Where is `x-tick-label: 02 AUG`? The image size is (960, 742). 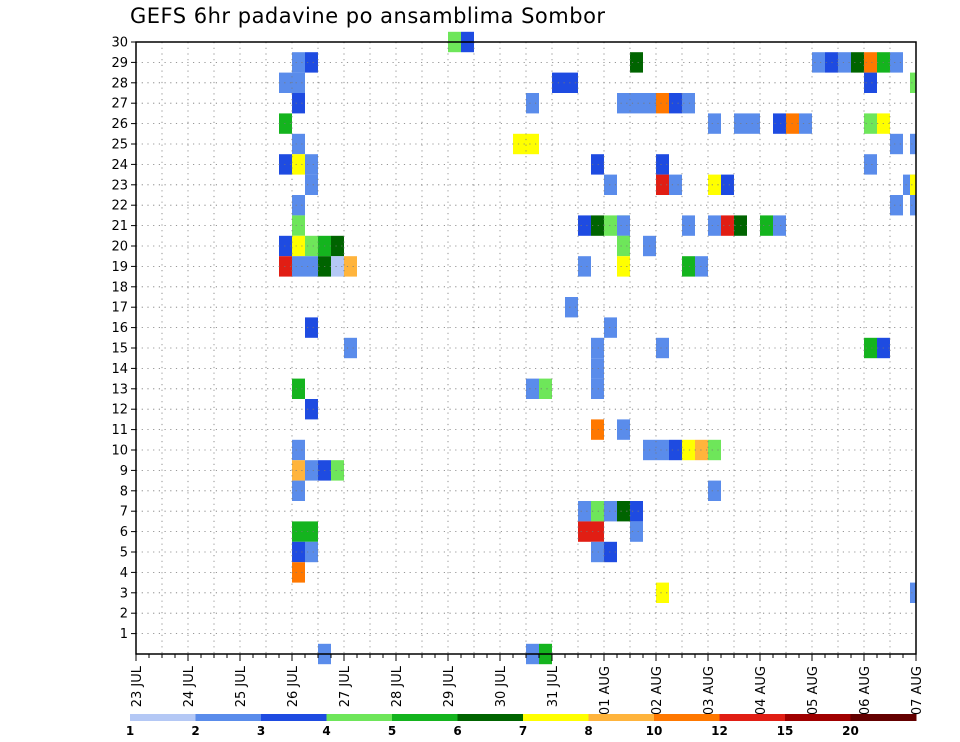
x-tick-label: 02 AUG is located at coordinates (657, 690).